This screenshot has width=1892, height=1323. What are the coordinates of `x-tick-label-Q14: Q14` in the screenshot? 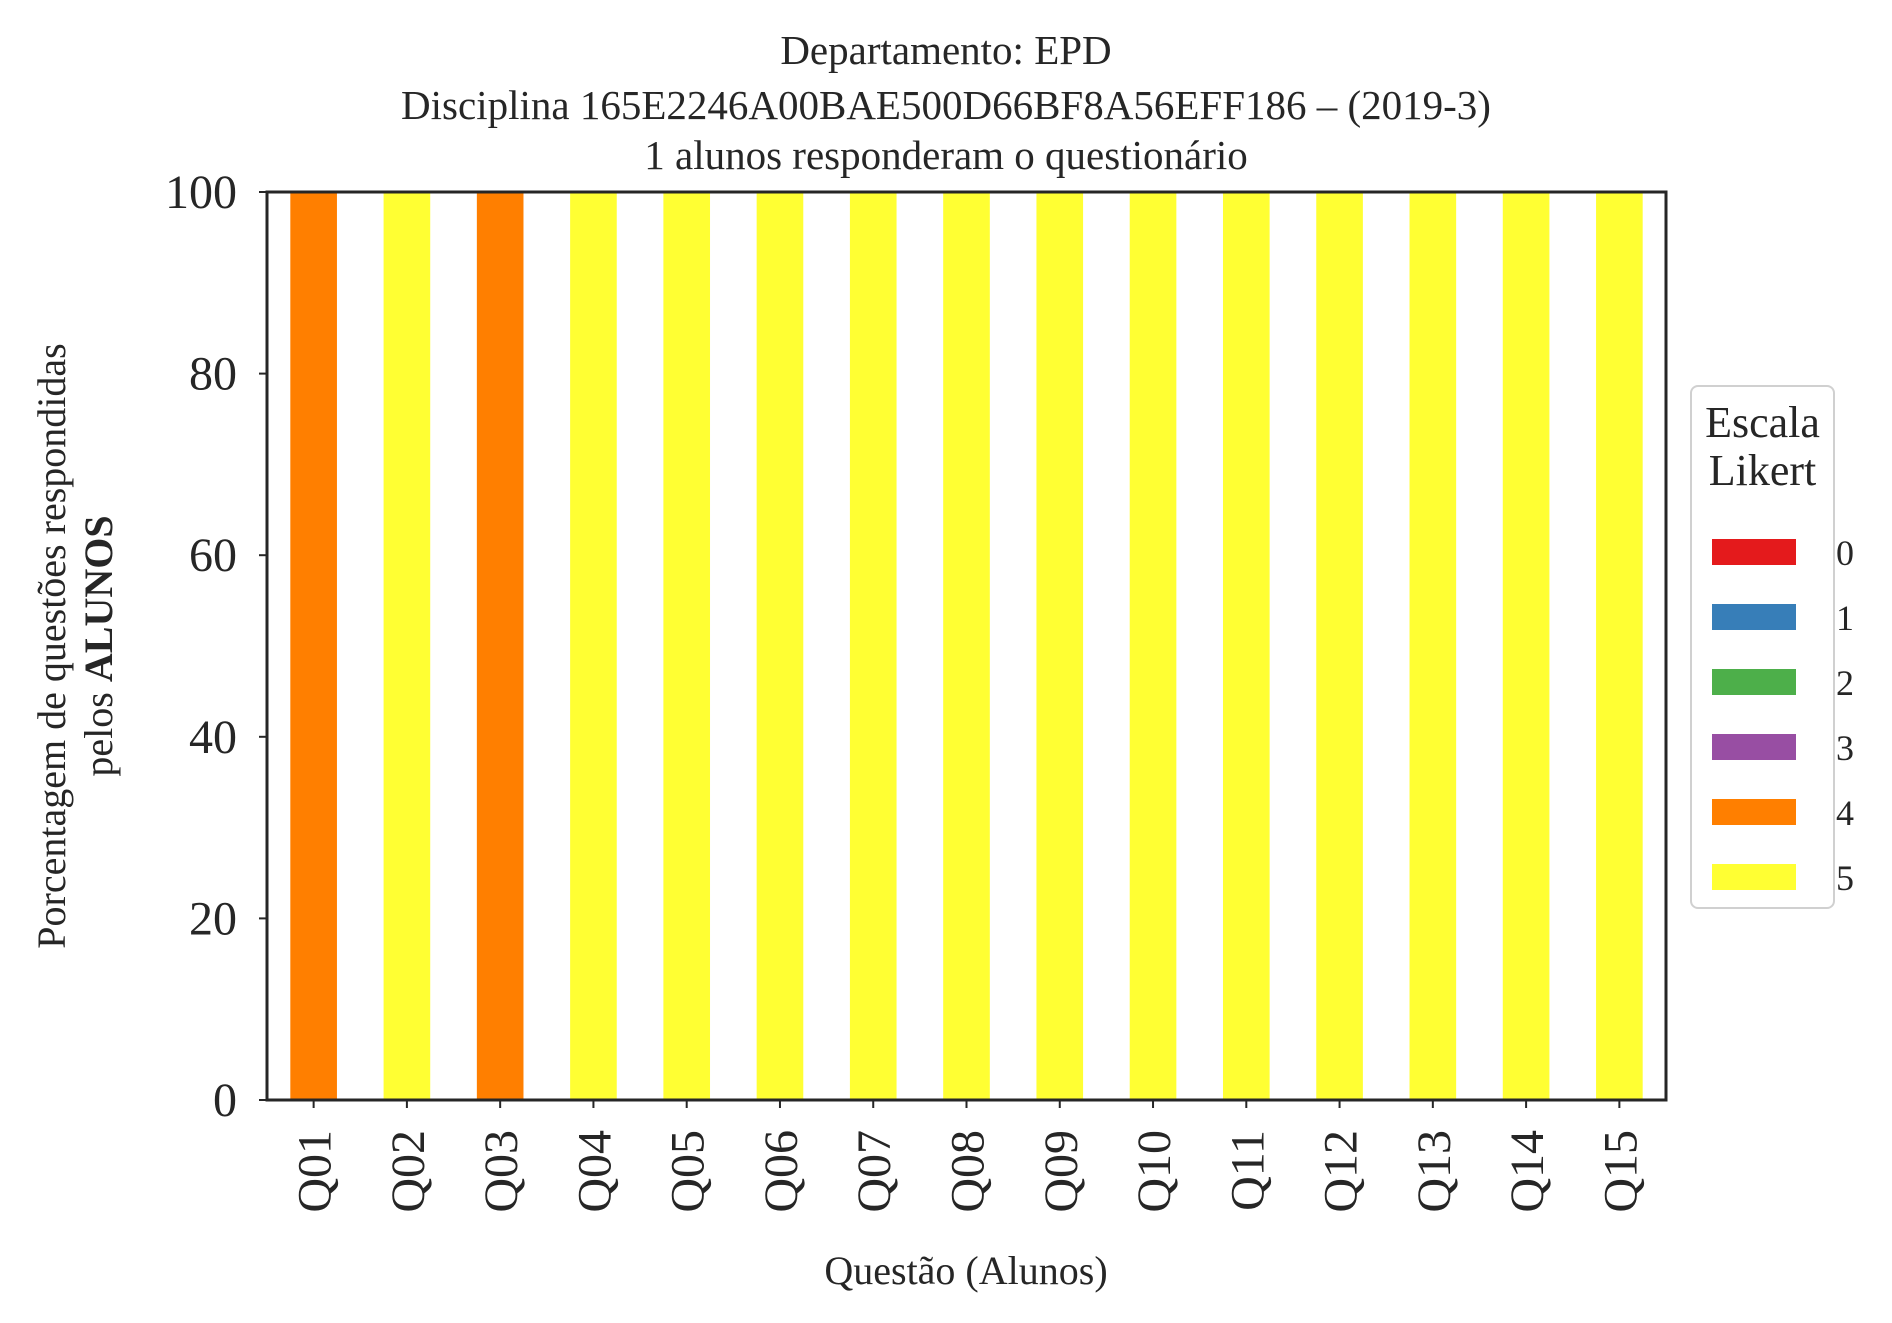 It's located at (1527, 1171).